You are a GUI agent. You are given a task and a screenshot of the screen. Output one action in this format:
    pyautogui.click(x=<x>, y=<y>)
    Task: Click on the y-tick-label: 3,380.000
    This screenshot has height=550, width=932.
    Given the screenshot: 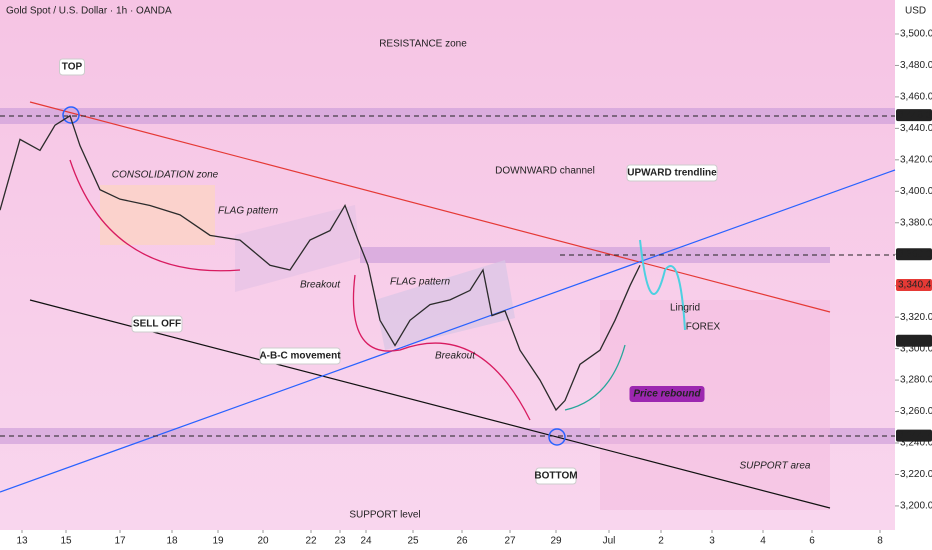 What is the action you would take?
    pyautogui.click(x=916, y=222)
    